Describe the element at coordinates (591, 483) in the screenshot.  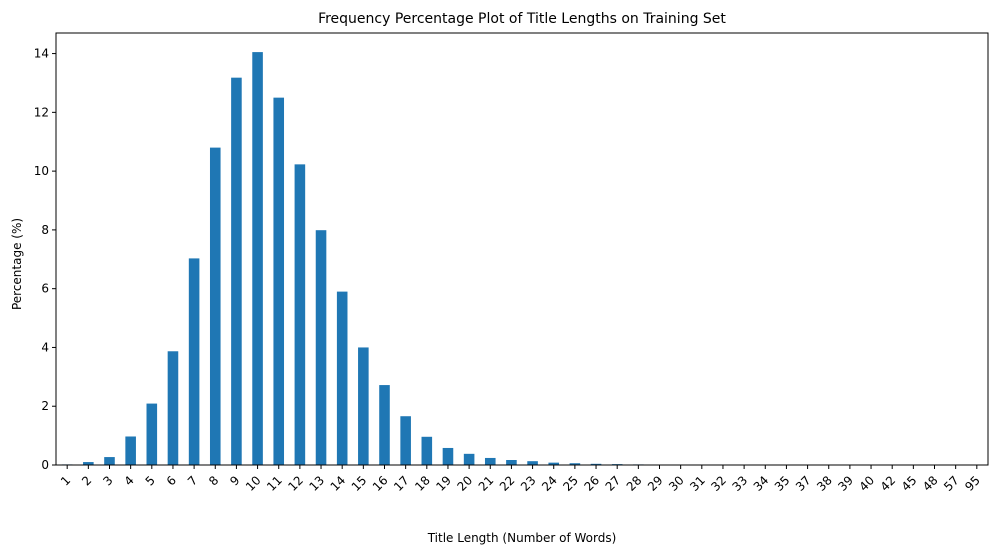
I see `x-tick-label-26: 26` at that location.